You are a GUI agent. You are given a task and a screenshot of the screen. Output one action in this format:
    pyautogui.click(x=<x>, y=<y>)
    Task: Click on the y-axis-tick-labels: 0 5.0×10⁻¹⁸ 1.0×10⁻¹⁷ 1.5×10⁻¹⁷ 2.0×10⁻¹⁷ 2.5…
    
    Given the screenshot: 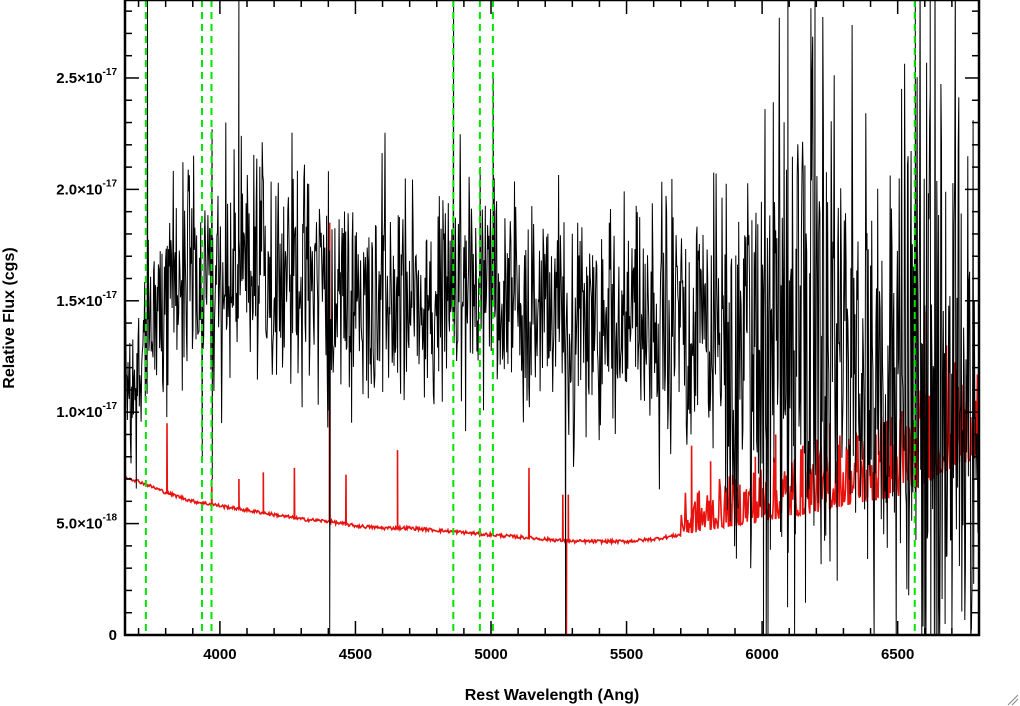 What is the action you would take?
    pyautogui.click(x=86, y=355)
    